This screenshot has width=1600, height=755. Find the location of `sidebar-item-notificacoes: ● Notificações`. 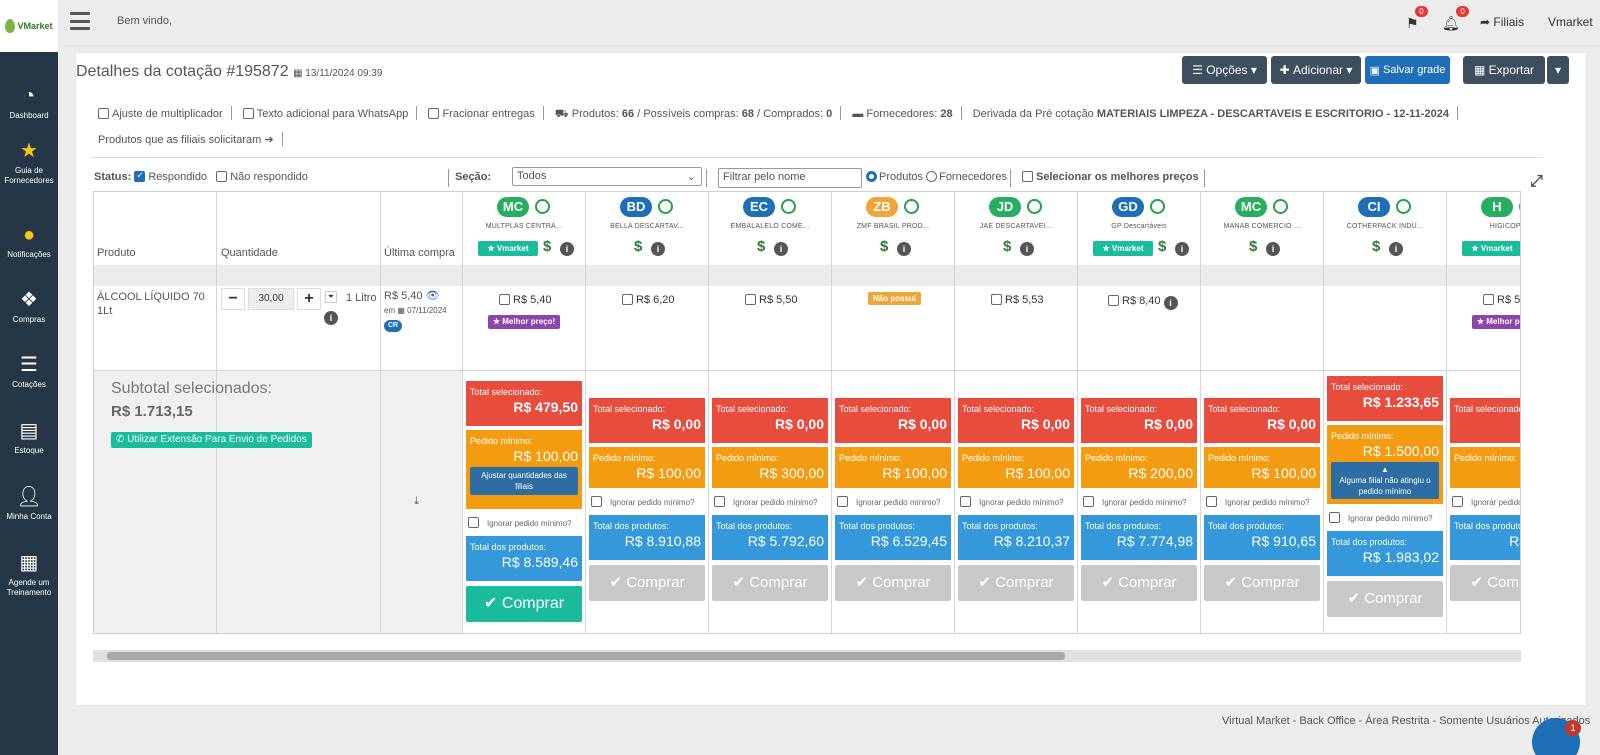

sidebar-item-notificacoes: ● Notificações is located at coordinates (29, 242).